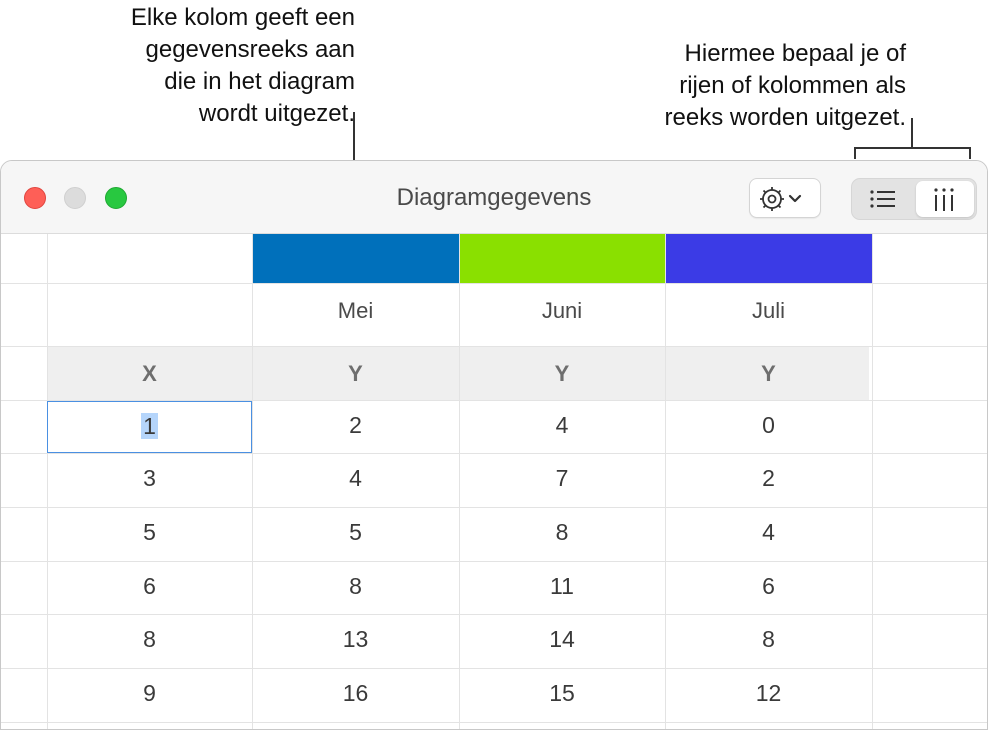  What do you see at coordinates (795, 53) in the screenshot?
I see `plot-by-callout-line-1: Hiermee bepaal je of` at bounding box center [795, 53].